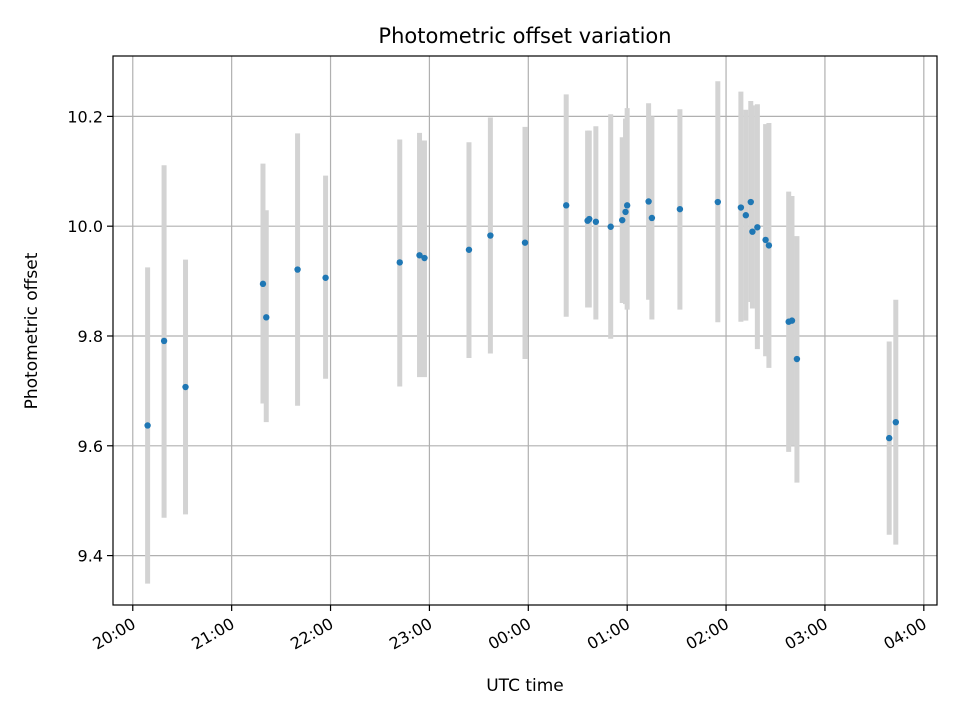 This screenshot has height=720, width=960. I want to click on y-axis-label: Photometric offset, so click(32, 330).